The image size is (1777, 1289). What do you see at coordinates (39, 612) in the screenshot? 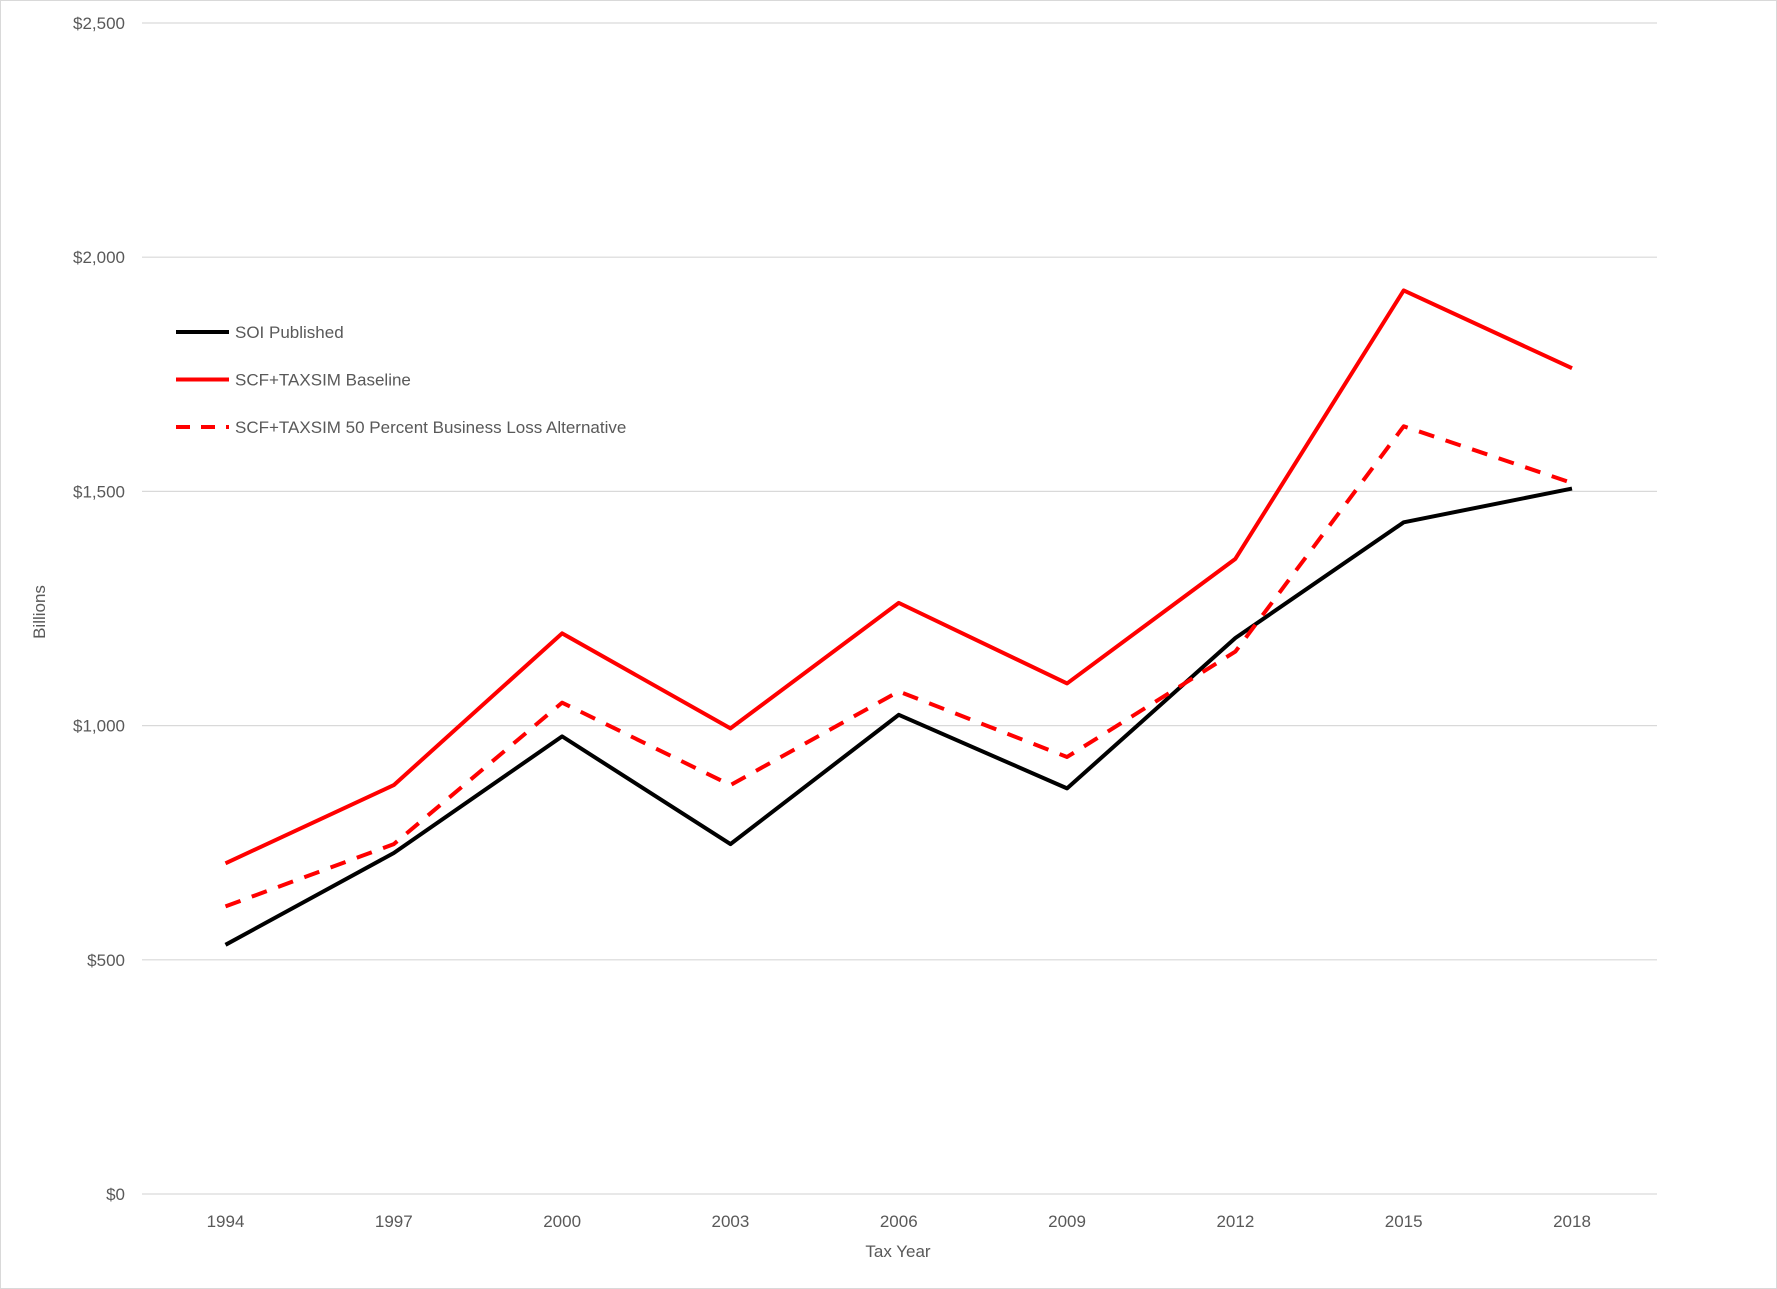
I see `y-axis-label: Billions` at bounding box center [39, 612].